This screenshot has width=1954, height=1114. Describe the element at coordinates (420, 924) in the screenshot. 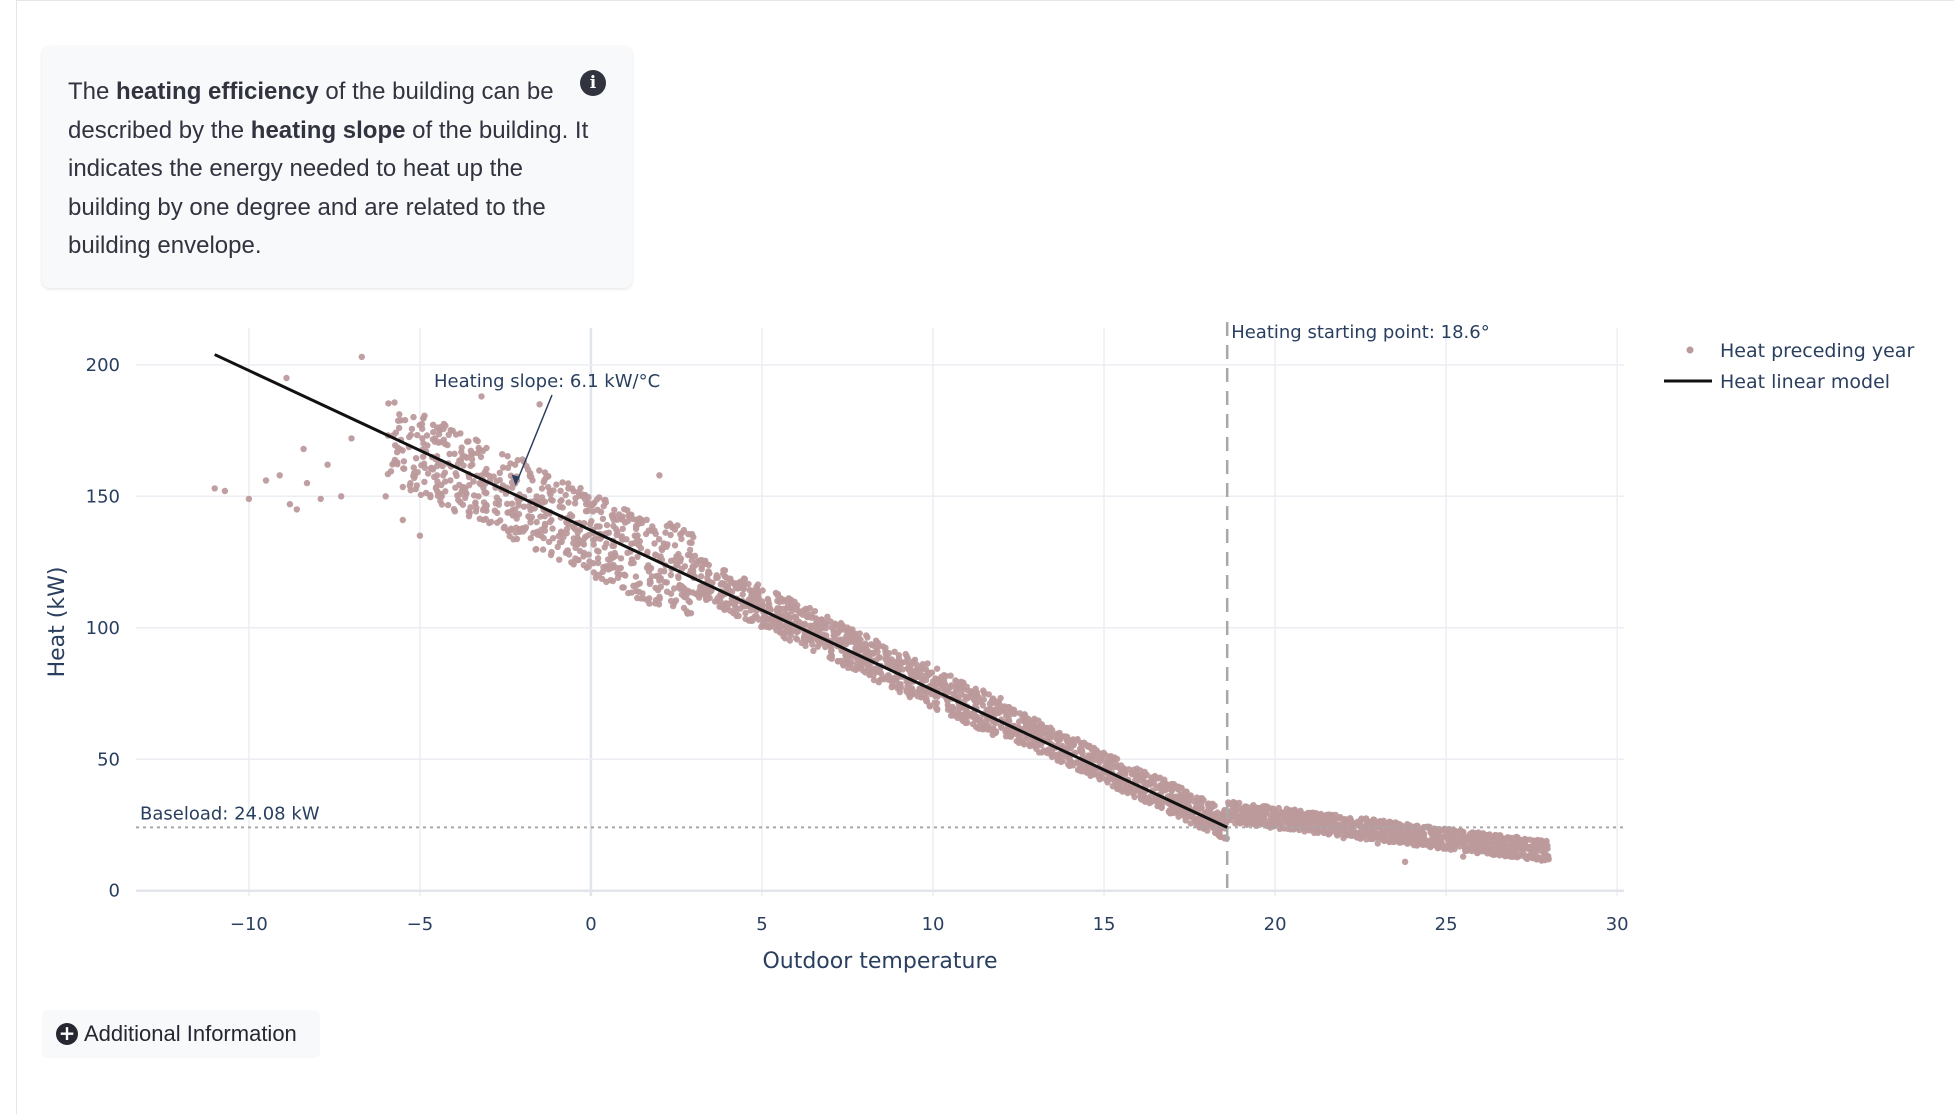

I see `x-tick-label: −5` at that location.